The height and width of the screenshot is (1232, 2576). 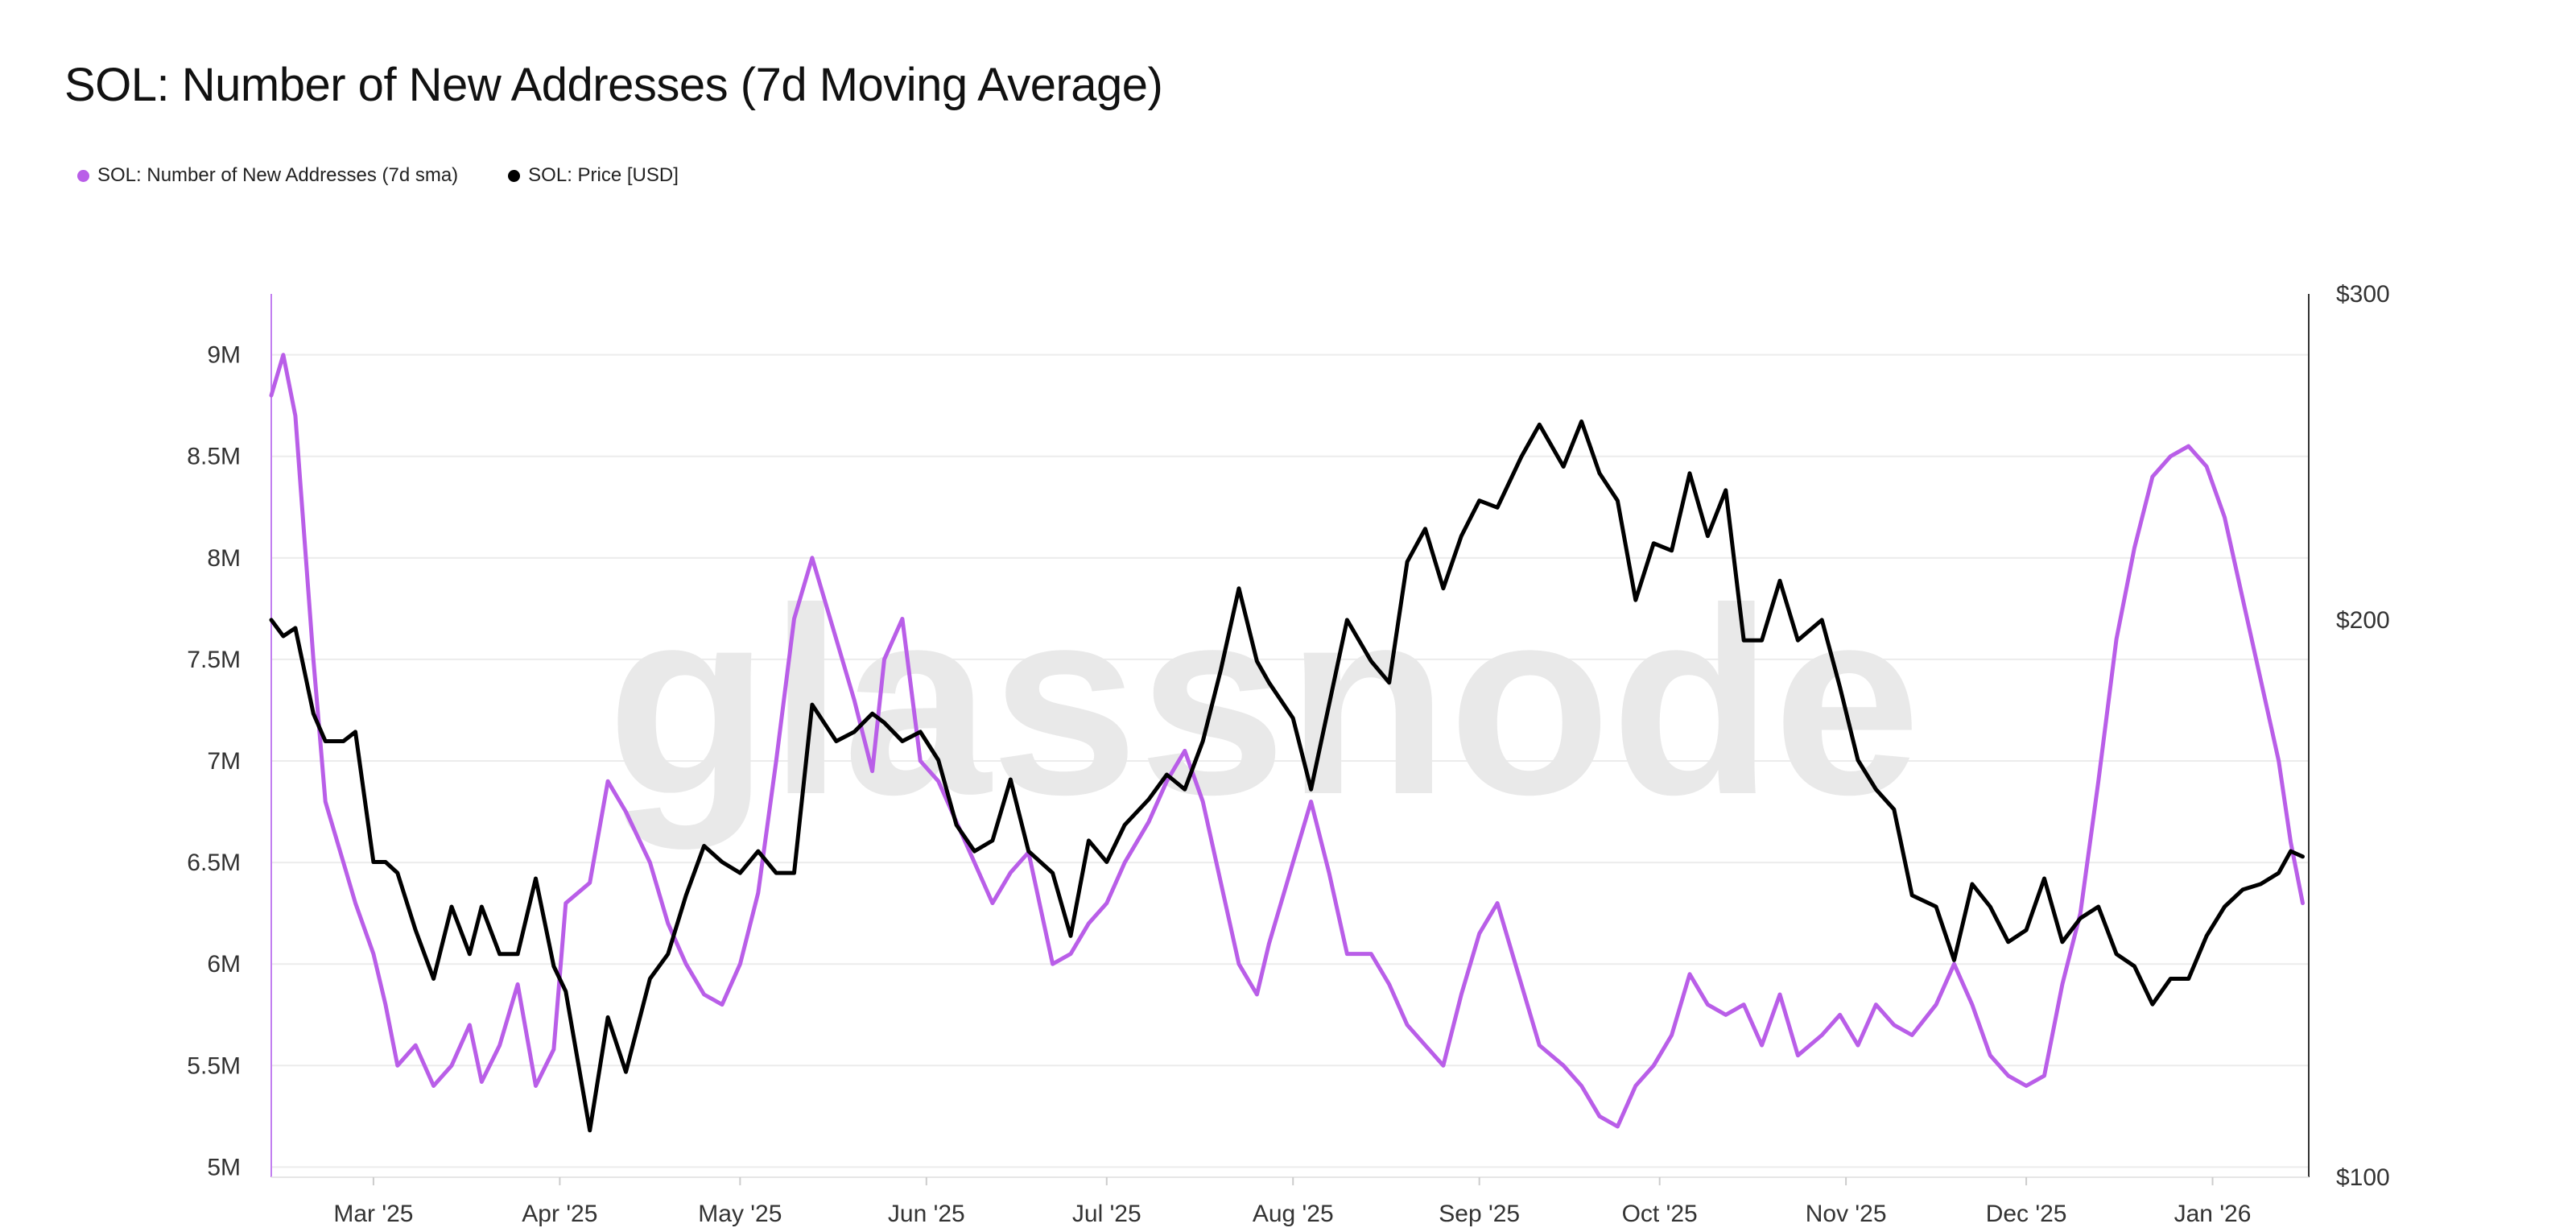 What do you see at coordinates (1106, 1214) in the screenshot?
I see `x-tick-label: Jul '25` at bounding box center [1106, 1214].